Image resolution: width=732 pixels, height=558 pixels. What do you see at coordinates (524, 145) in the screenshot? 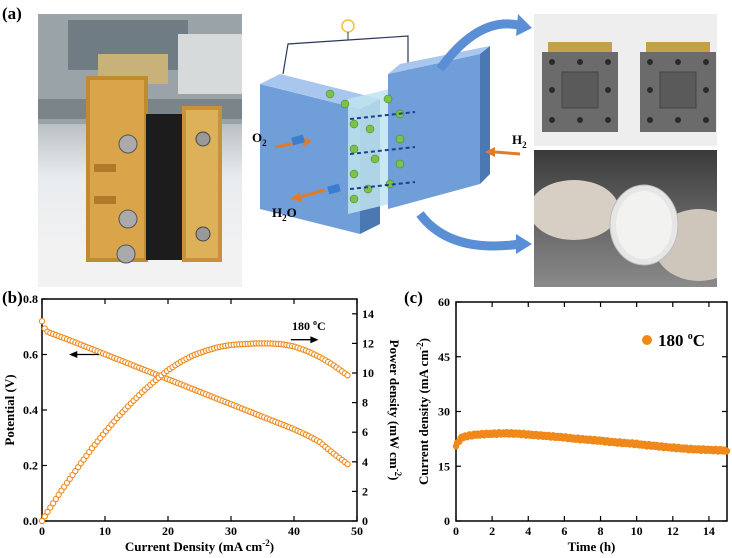
I see `h2-subscript: 2` at bounding box center [524, 145].